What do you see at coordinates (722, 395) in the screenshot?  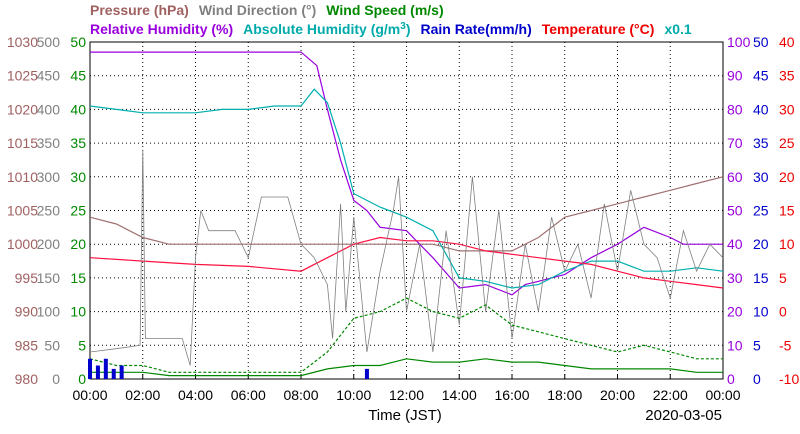 I see `x-tick-label: 00:00` at bounding box center [722, 395].